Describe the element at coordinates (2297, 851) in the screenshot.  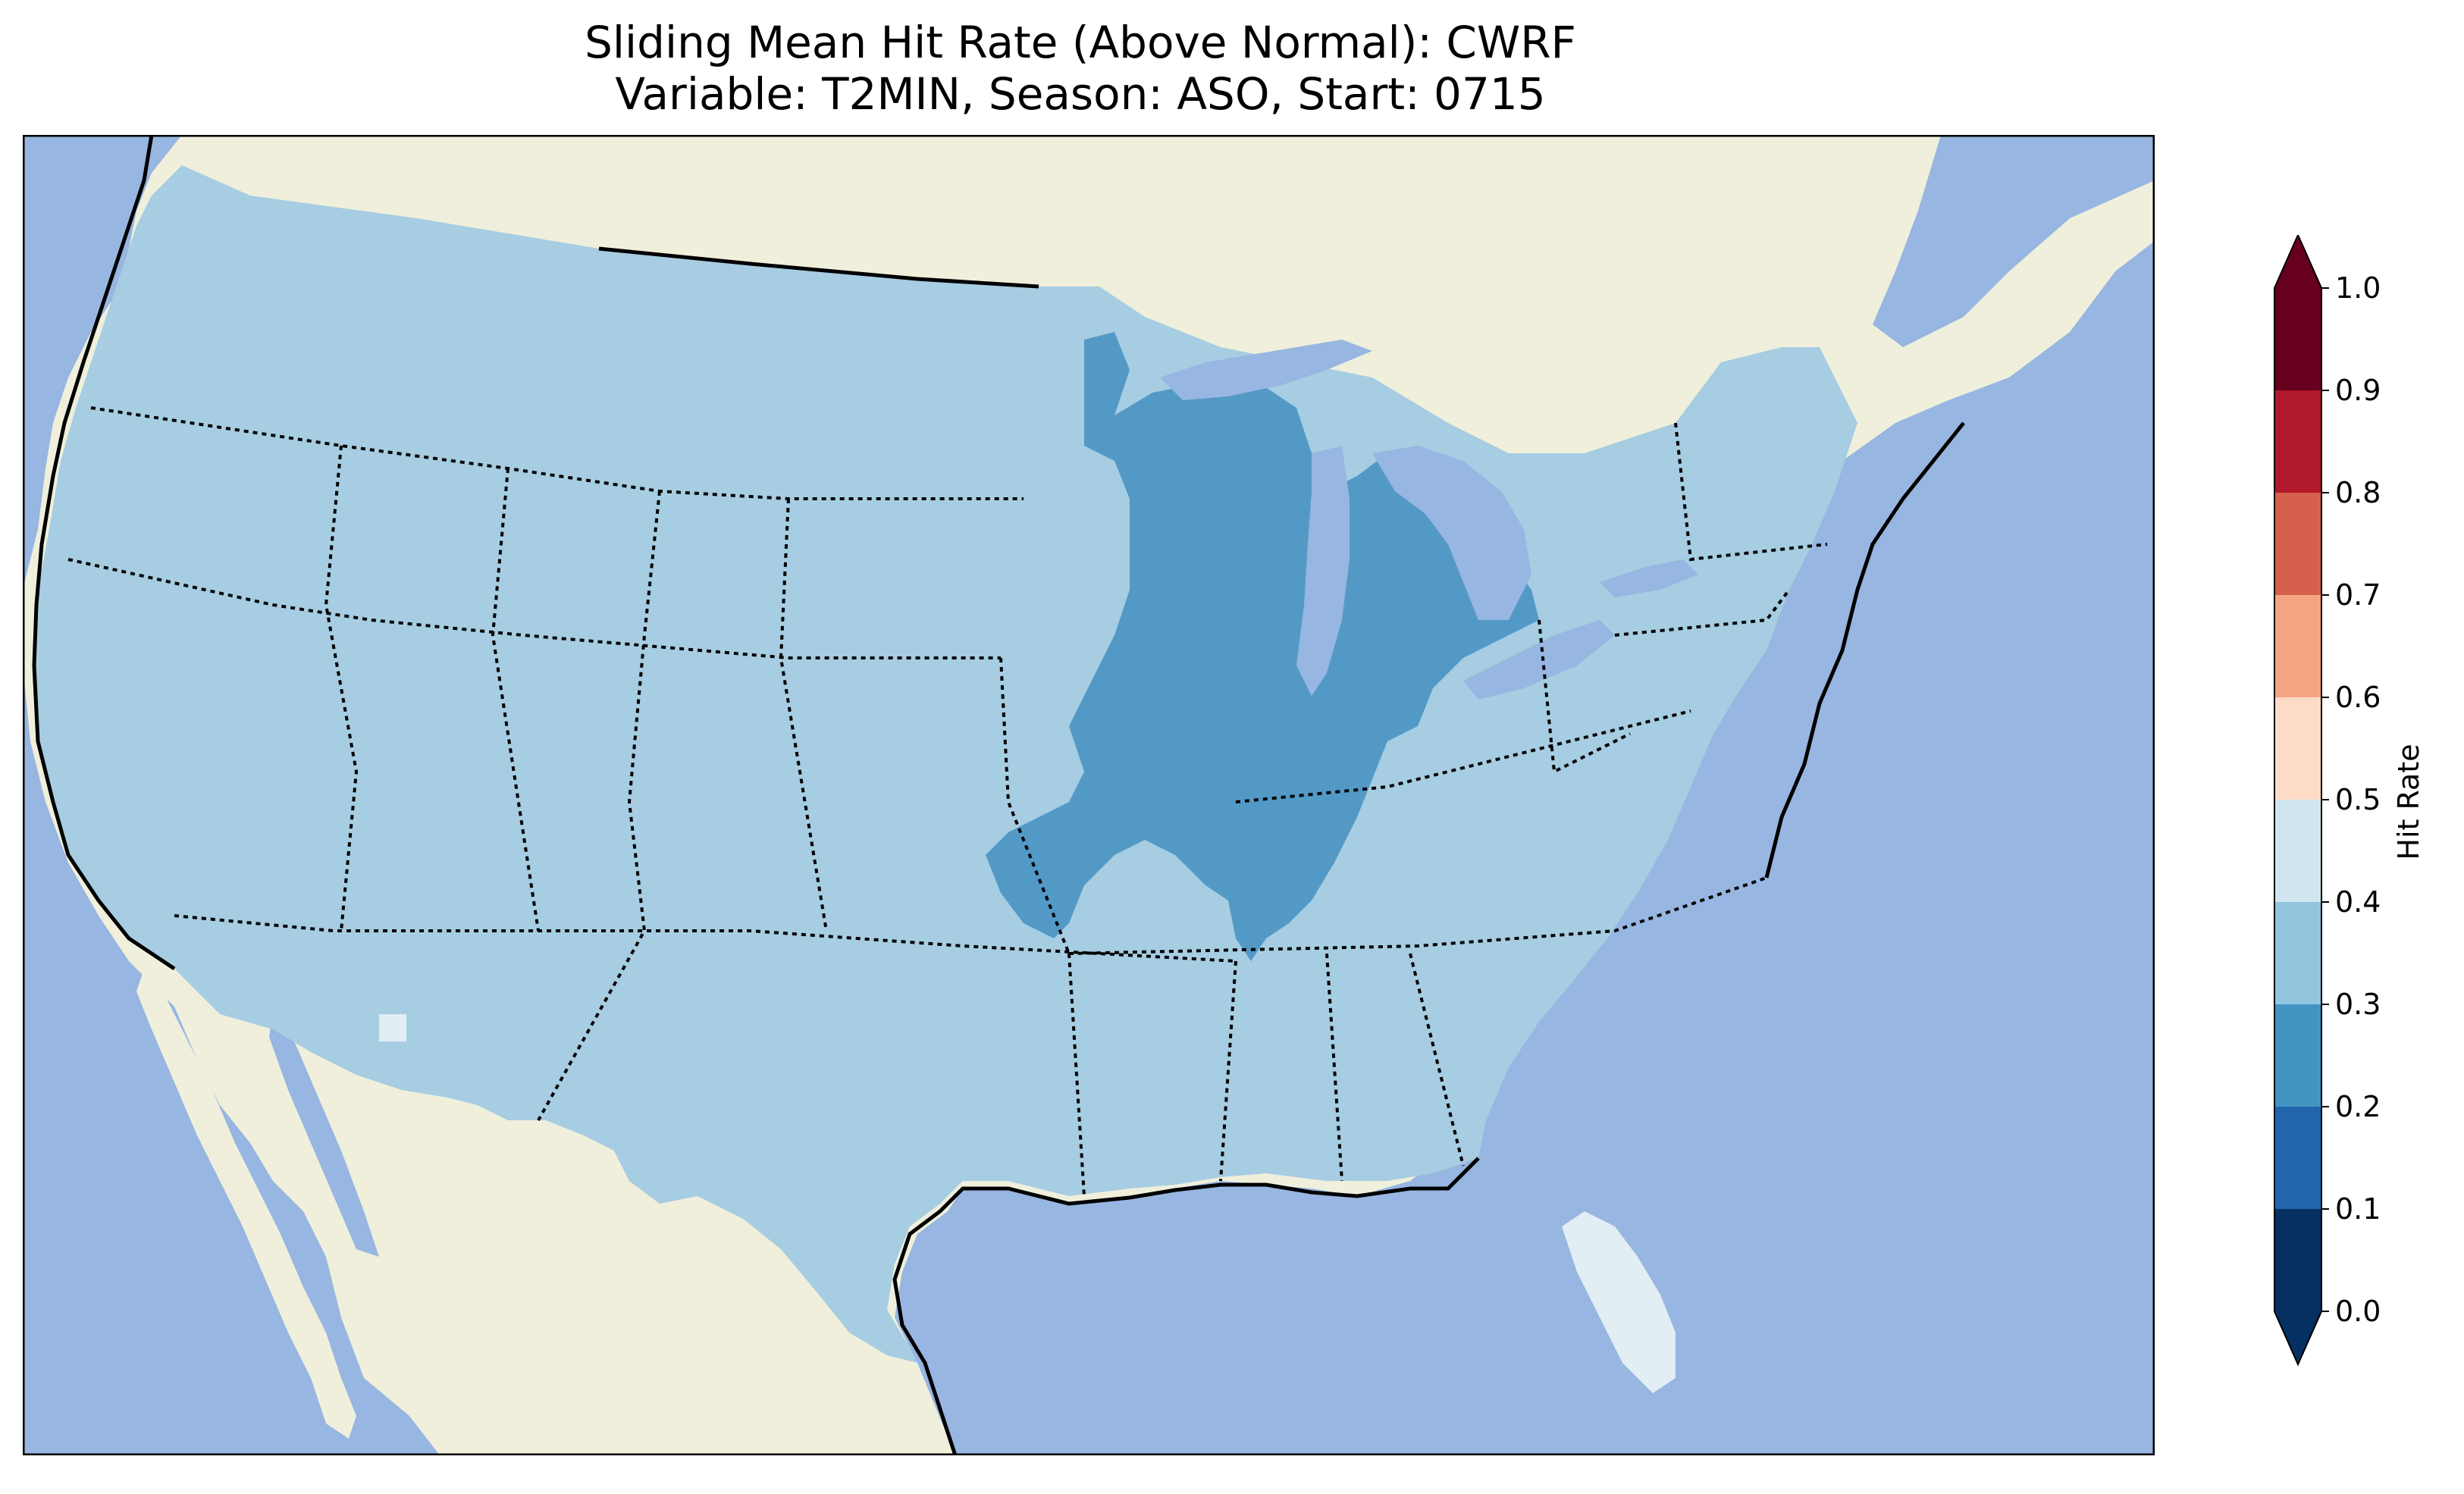
I see `colorbar-bin-0.4-0.5` at that location.